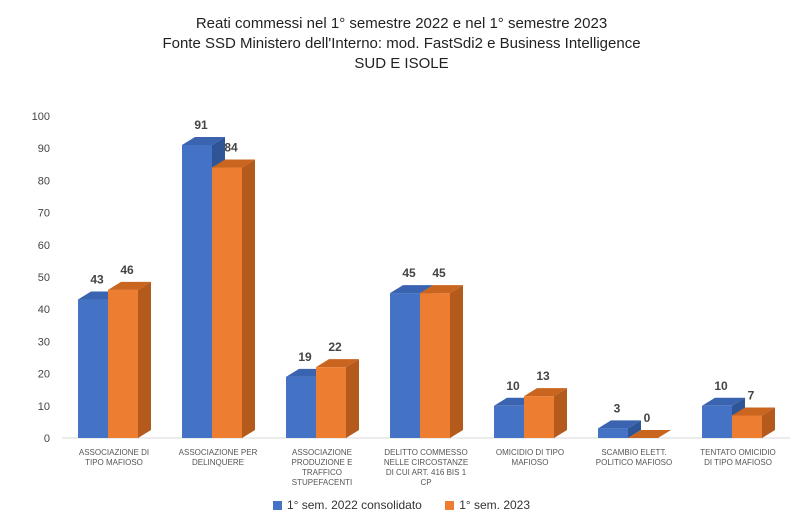  What do you see at coordinates (738, 452) in the screenshot?
I see `x-category-label-line: TENTATO OMICIDIO` at bounding box center [738, 452].